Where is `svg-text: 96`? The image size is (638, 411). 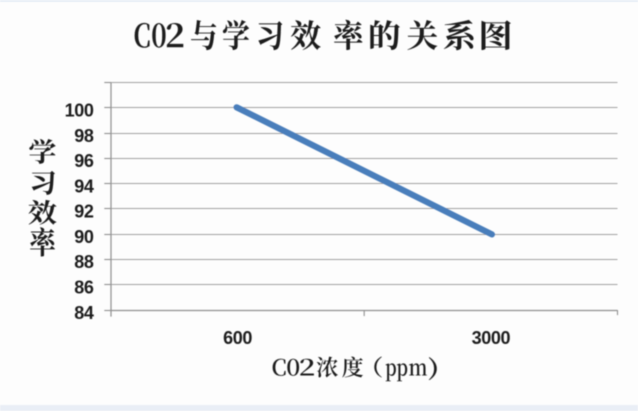
svg-text: 96 is located at coordinates (84, 161).